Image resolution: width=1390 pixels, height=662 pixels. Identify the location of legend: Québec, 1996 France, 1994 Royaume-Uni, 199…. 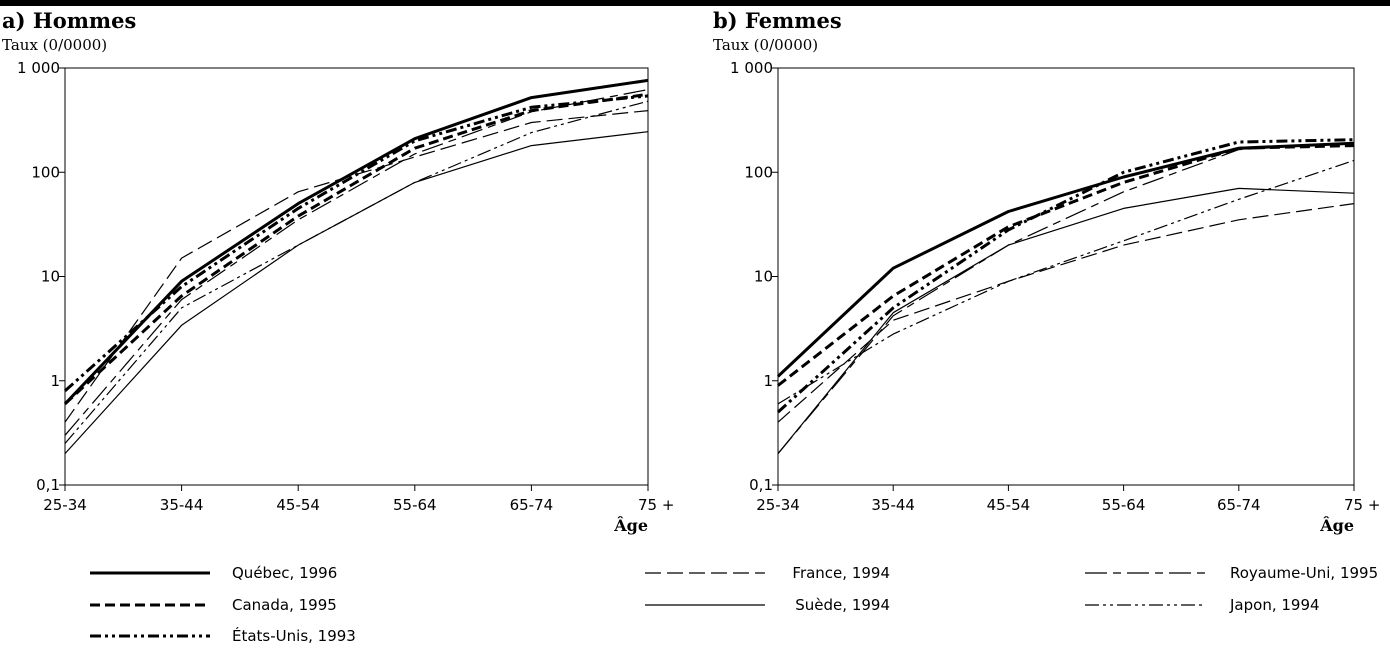
(734, 604).